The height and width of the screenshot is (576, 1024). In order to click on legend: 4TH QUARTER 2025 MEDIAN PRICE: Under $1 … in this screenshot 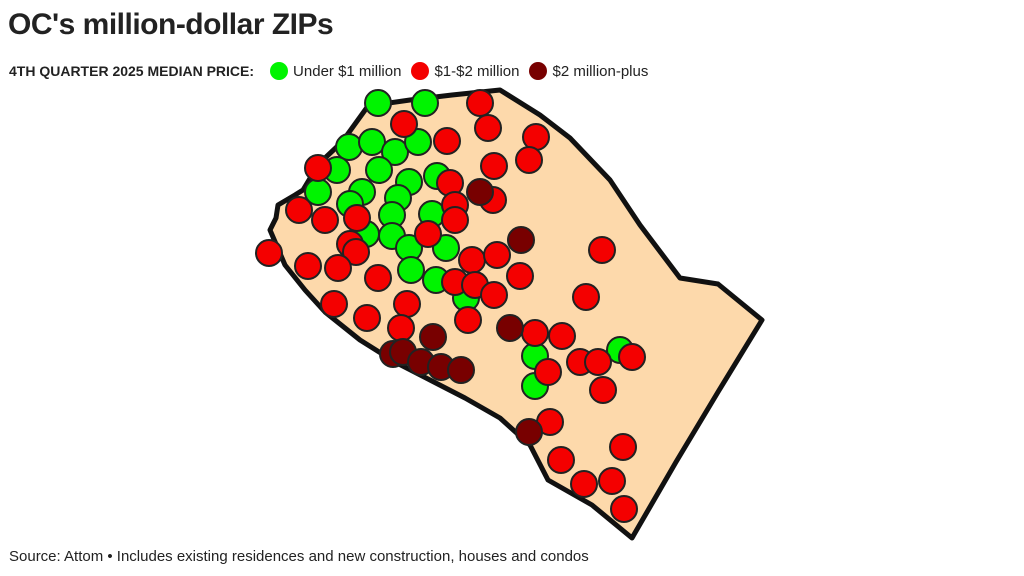, I will do `click(333, 71)`.